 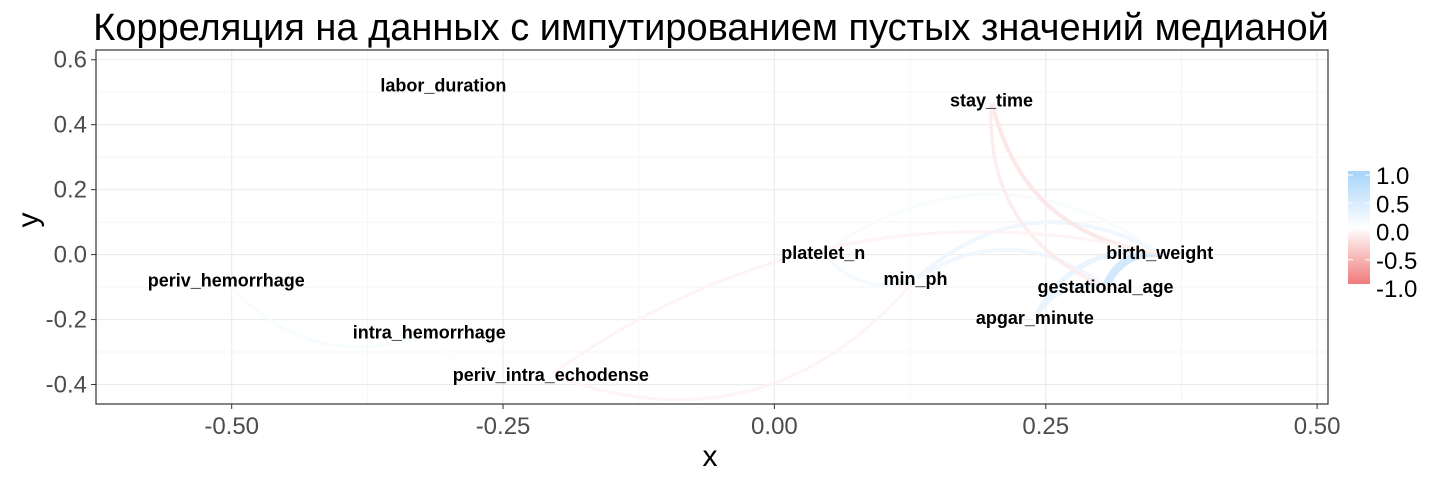 I want to click on x-axis-title: x, so click(x=710, y=456).